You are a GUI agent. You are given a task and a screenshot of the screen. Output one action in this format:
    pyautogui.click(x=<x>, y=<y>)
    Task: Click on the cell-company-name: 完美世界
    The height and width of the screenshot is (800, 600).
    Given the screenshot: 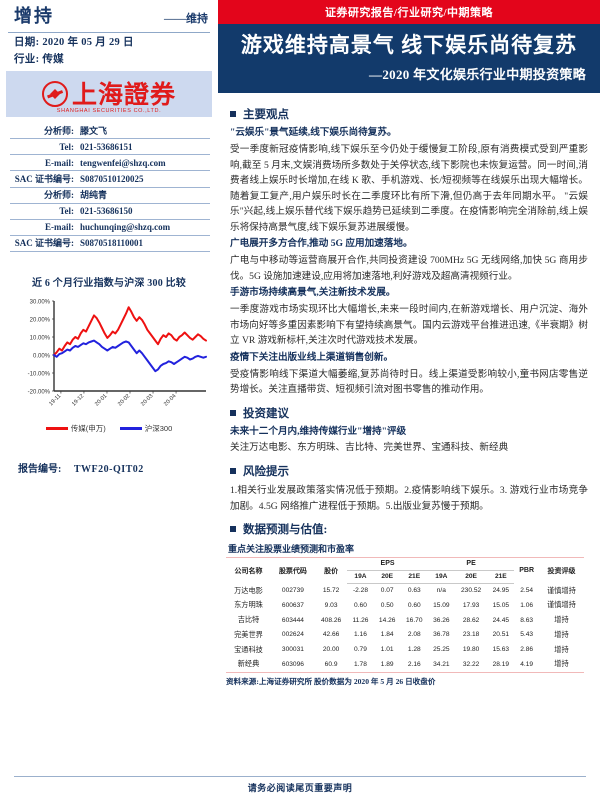 What is the action you would take?
    pyautogui.click(x=248, y=634)
    